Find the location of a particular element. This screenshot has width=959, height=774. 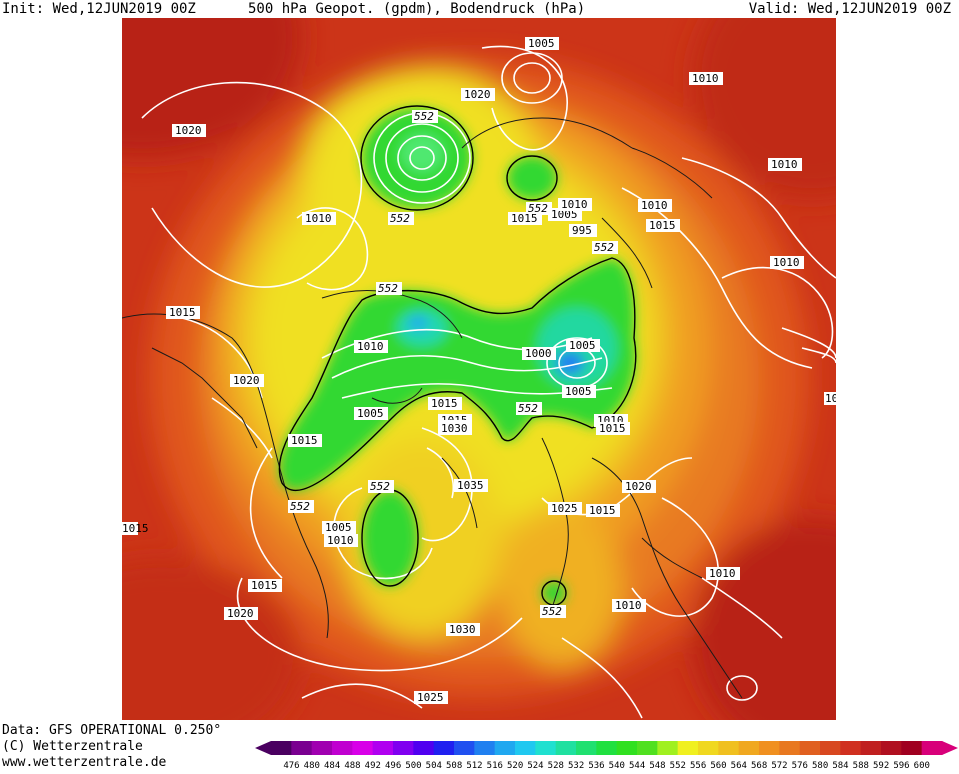

legend-tick-label: 572 is located at coordinates (779, 765).